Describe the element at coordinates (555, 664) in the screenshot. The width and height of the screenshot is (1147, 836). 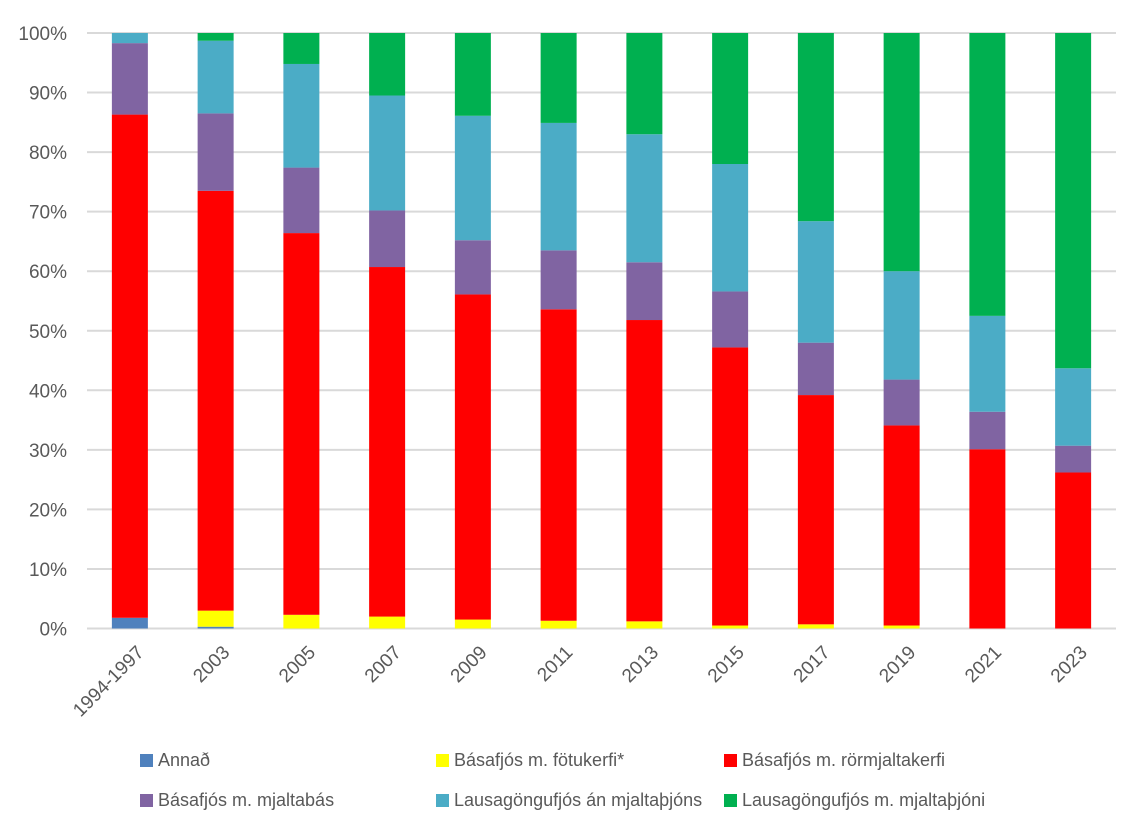
I see `x-tick-label: 2011` at that location.